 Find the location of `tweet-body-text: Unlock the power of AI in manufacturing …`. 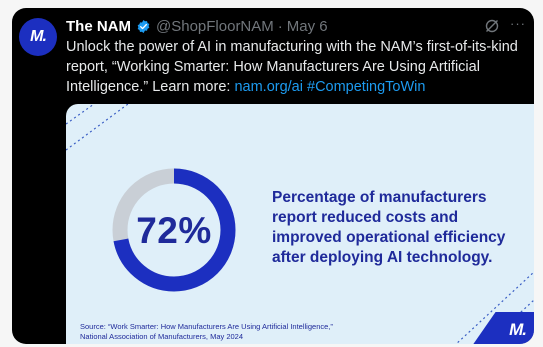

tweet-body-text: Unlock the power of AI in manufacturing … is located at coordinates (292, 67).